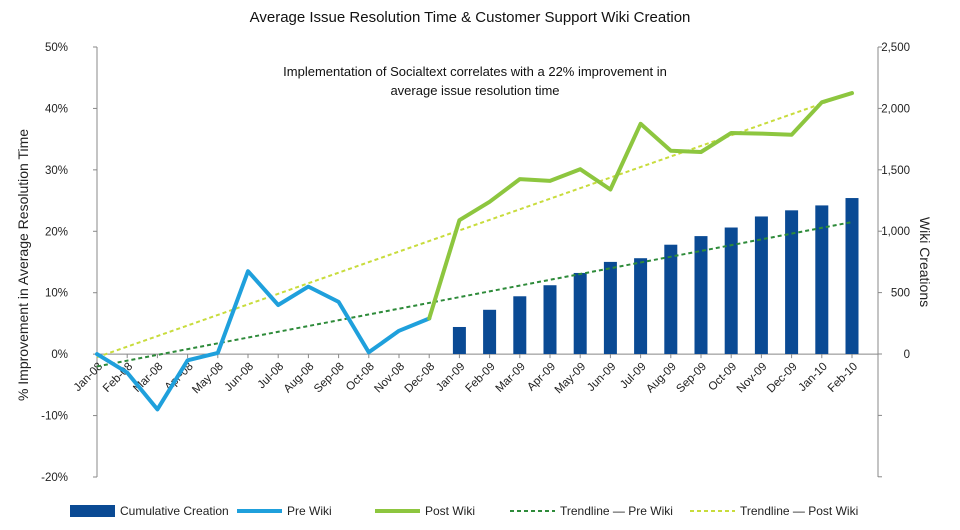 The height and width of the screenshot is (530, 960). I want to click on x-tick-label: Mar-09, so click(511, 378).